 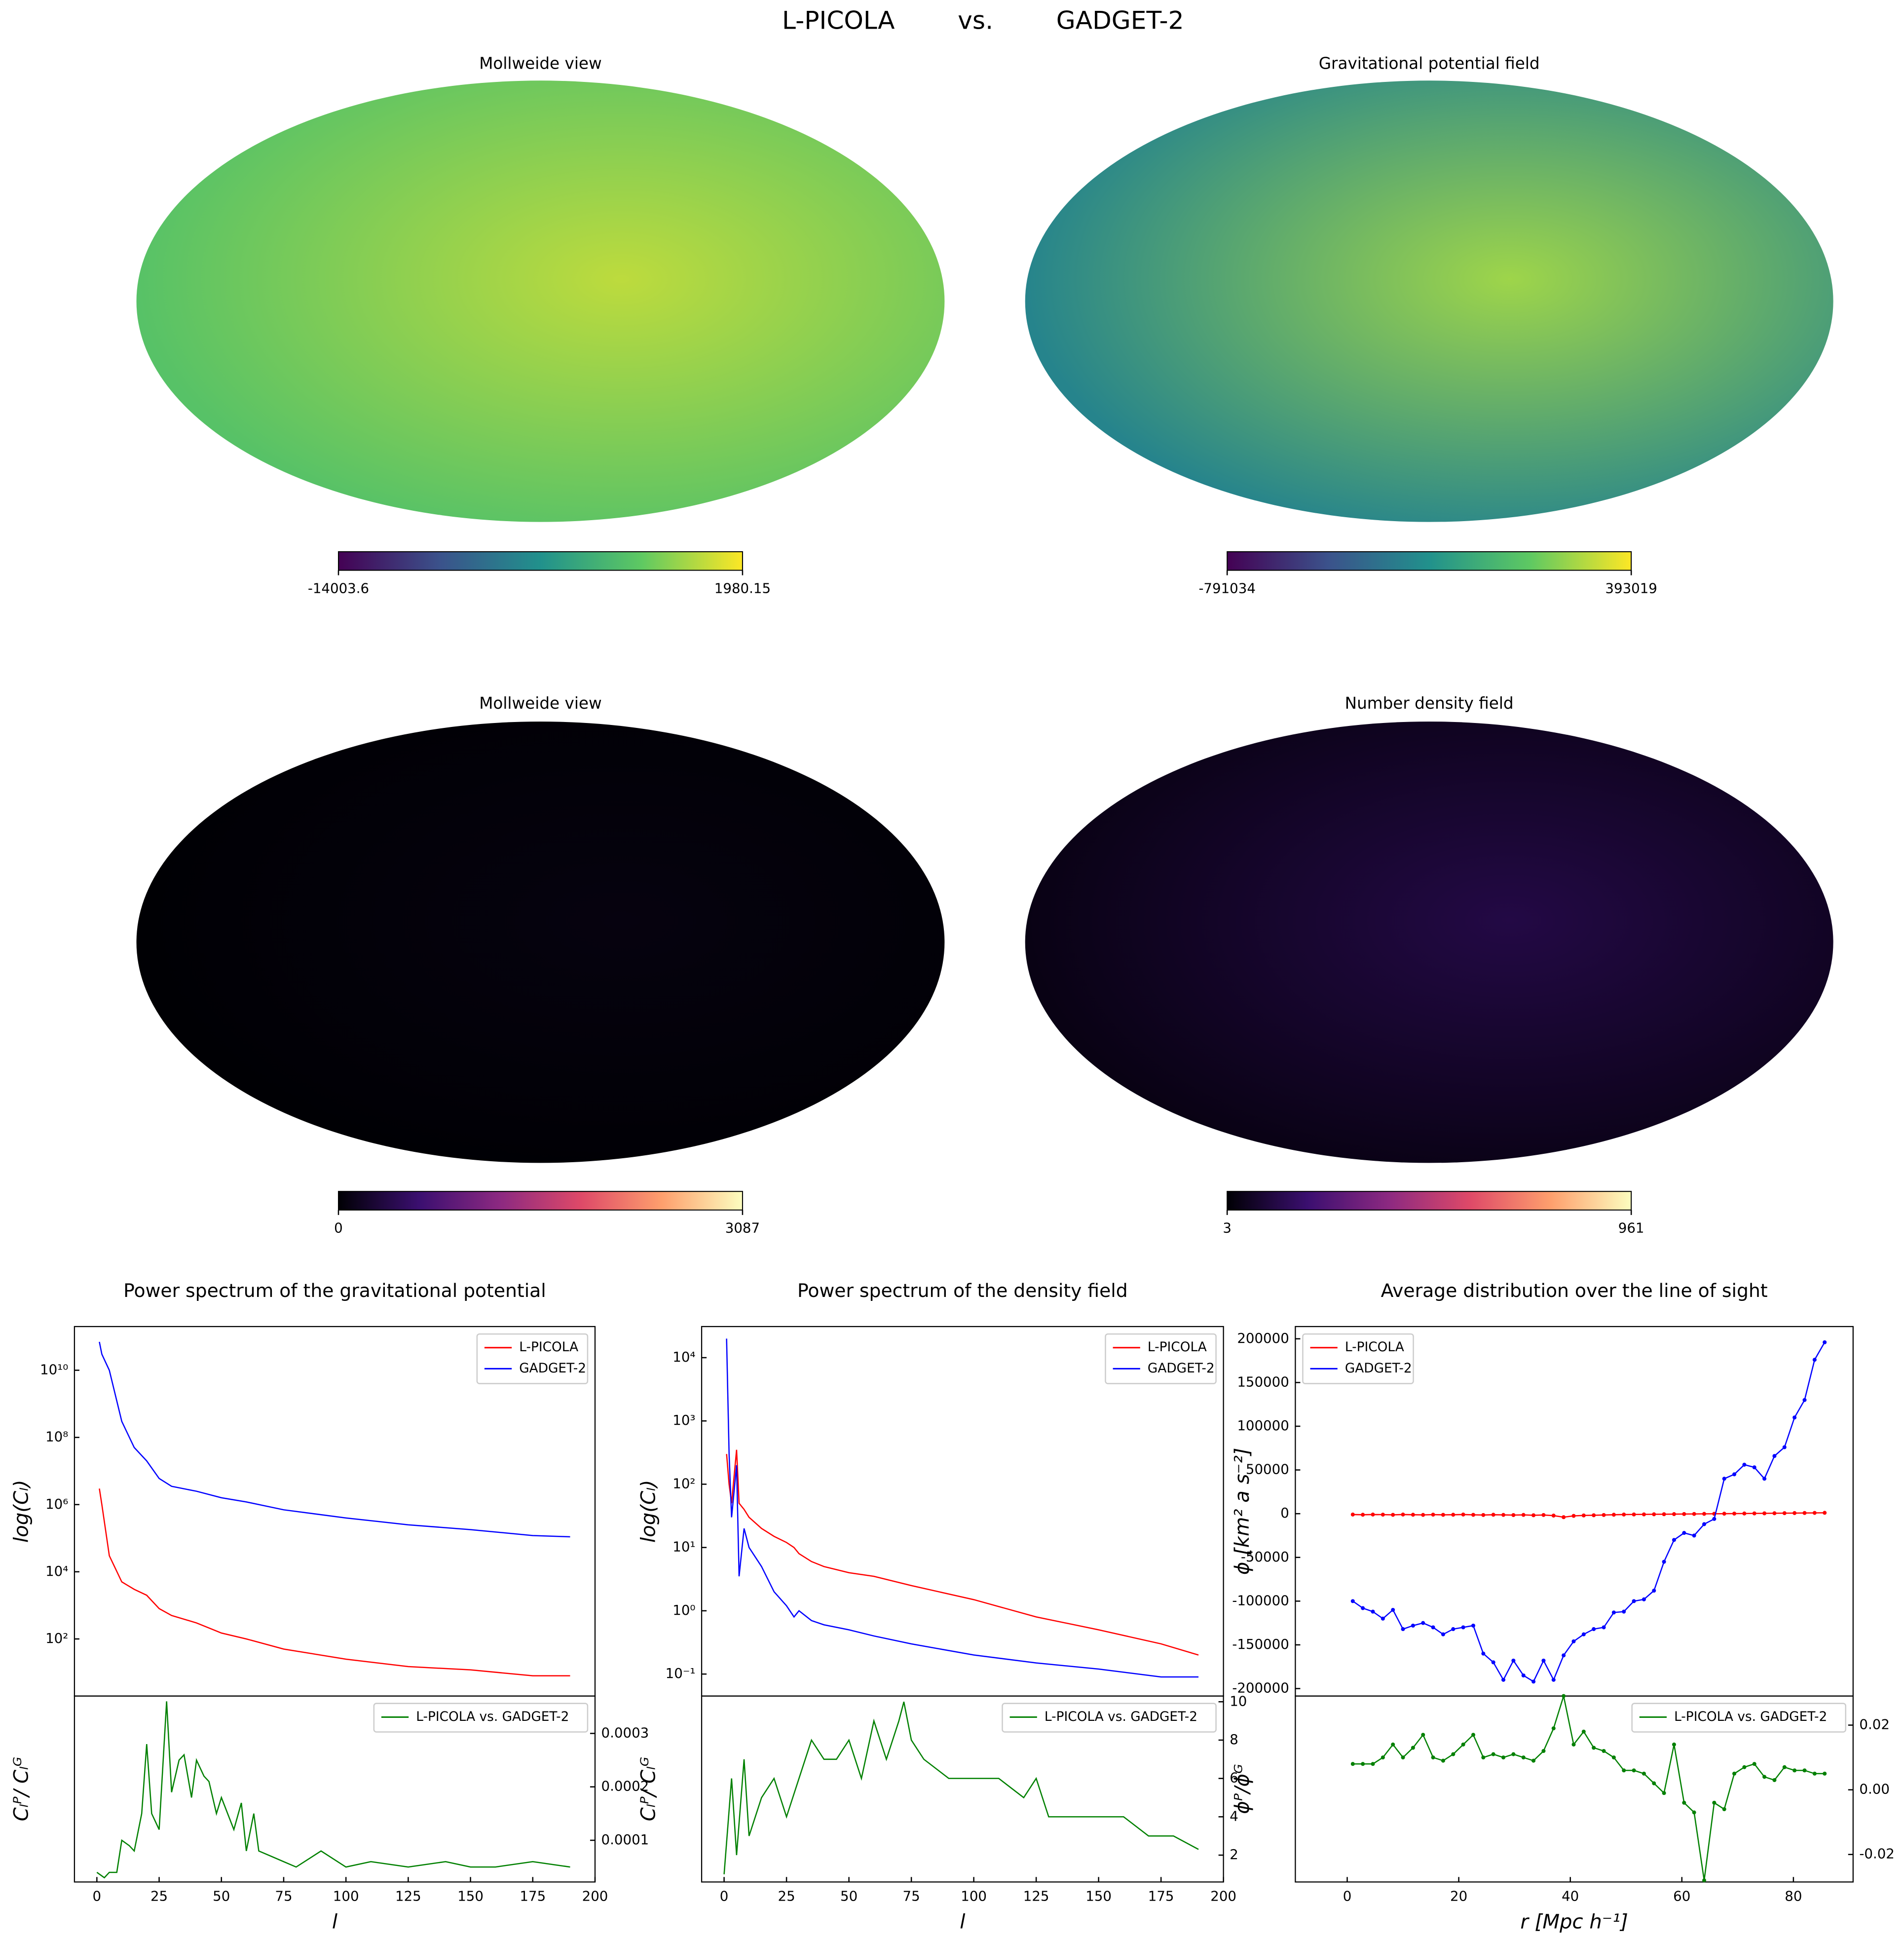 What do you see at coordinates (1234, 1739) in the screenshot?
I see `y-tick-label: 8` at bounding box center [1234, 1739].